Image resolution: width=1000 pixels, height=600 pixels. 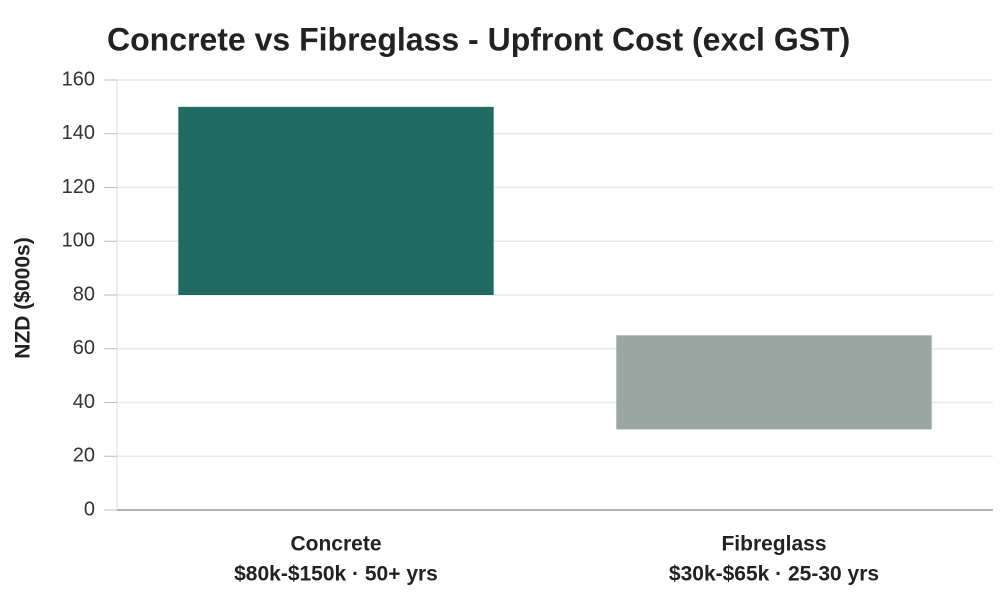 What do you see at coordinates (335, 544) in the screenshot?
I see `x-tick-label: Concrete` at bounding box center [335, 544].